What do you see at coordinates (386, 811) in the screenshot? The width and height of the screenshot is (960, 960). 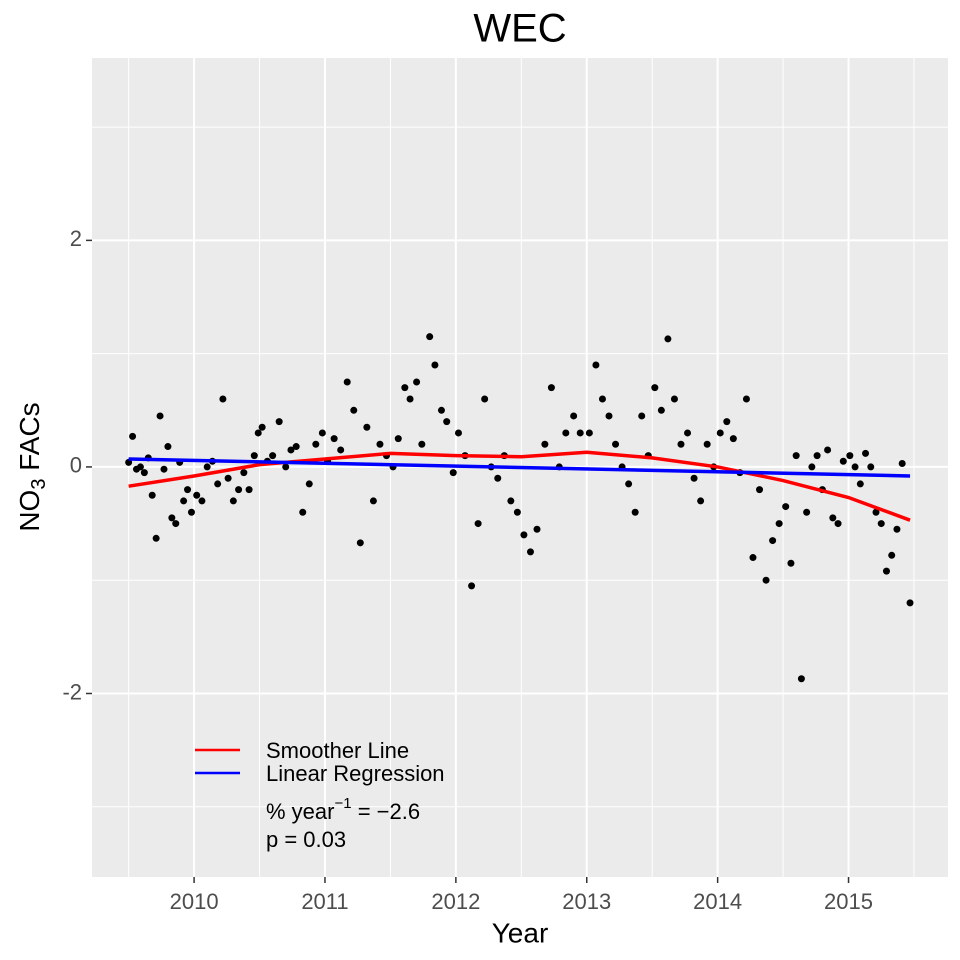 I see `annotation-rest: = −2.6` at bounding box center [386, 811].